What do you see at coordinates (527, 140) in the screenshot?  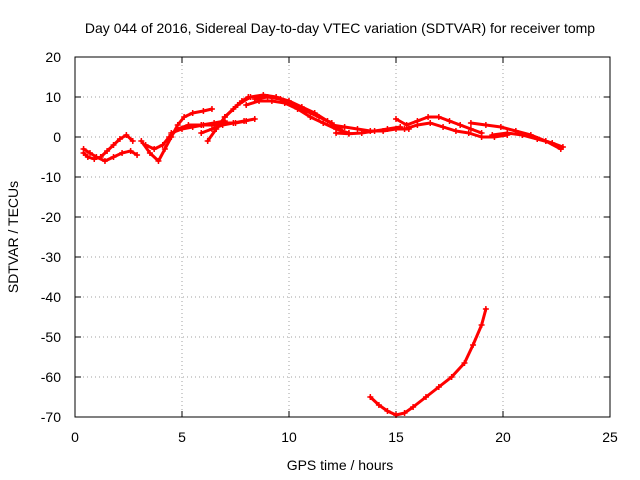 I see `series-track-16-points` at bounding box center [527, 140].